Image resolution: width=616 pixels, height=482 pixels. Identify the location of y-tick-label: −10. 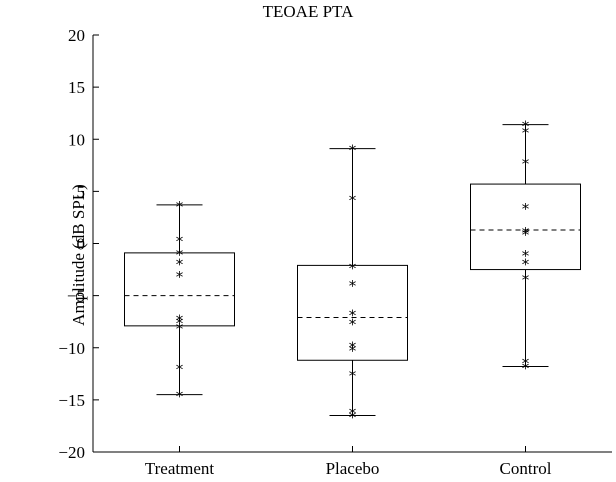
(71, 348).